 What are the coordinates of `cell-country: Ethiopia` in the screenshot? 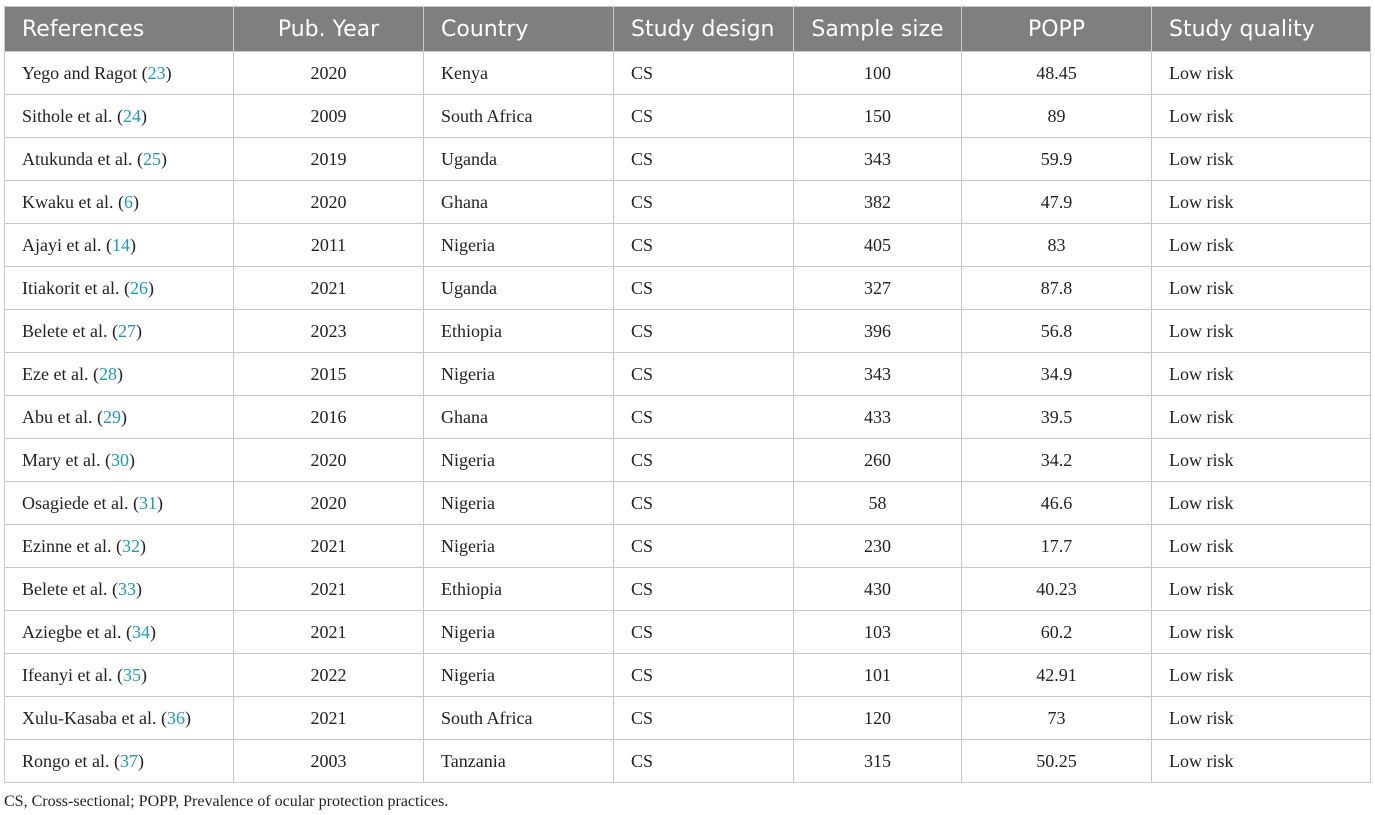 It's located at (518, 331).